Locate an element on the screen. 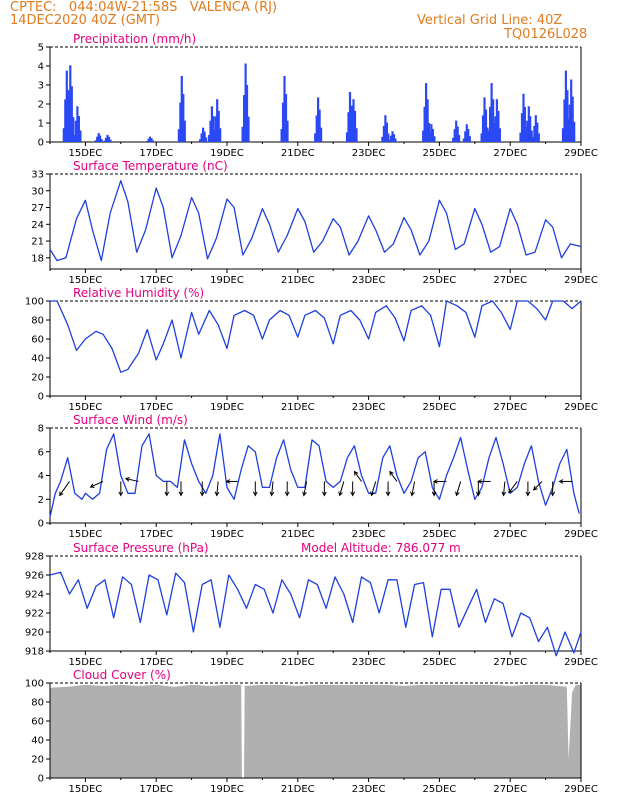 The image size is (618, 800). y-tick-label: 27 is located at coordinates (37, 208).